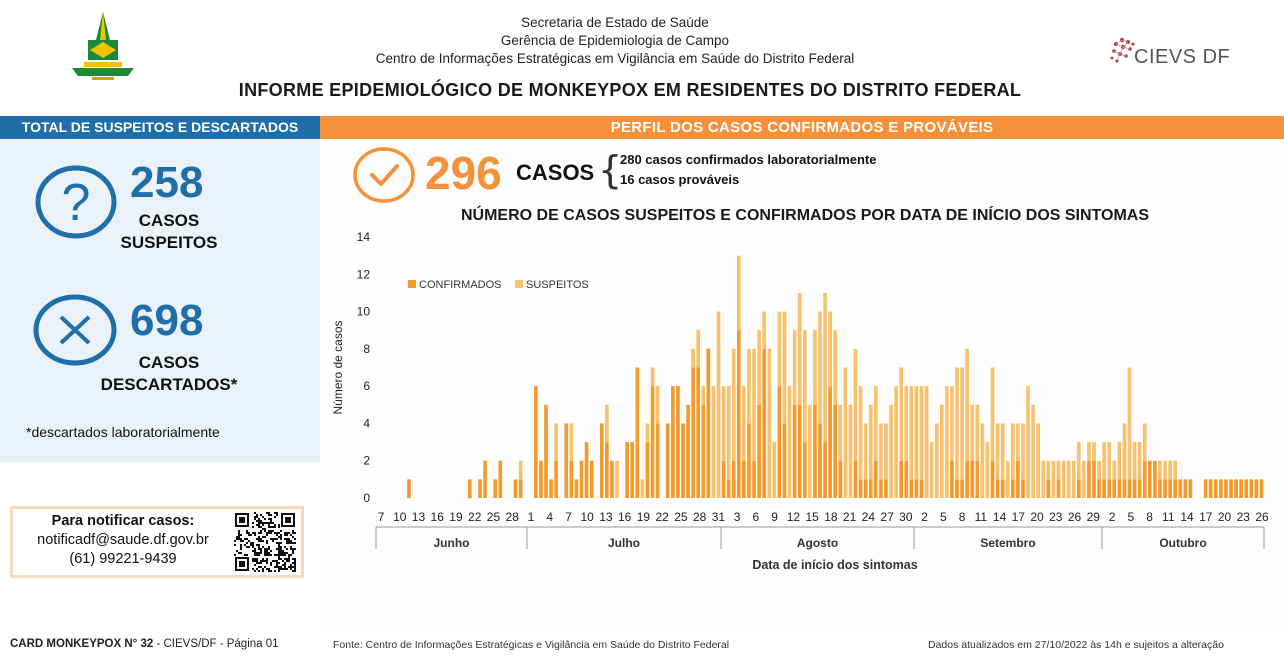 The width and height of the screenshot is (1284, 657). Describe the element at coordinates (1007, 543) in the screenshot. I see `month-label: Setembro` at that location.